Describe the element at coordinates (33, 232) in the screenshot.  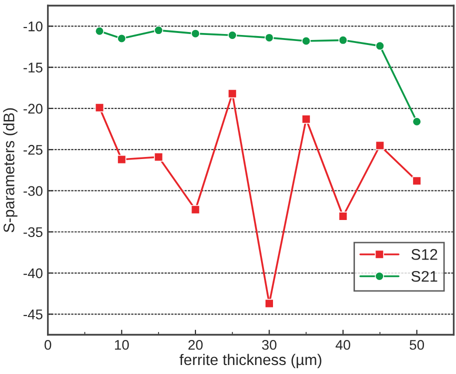
I see `y-tick-label: -35` at that location.